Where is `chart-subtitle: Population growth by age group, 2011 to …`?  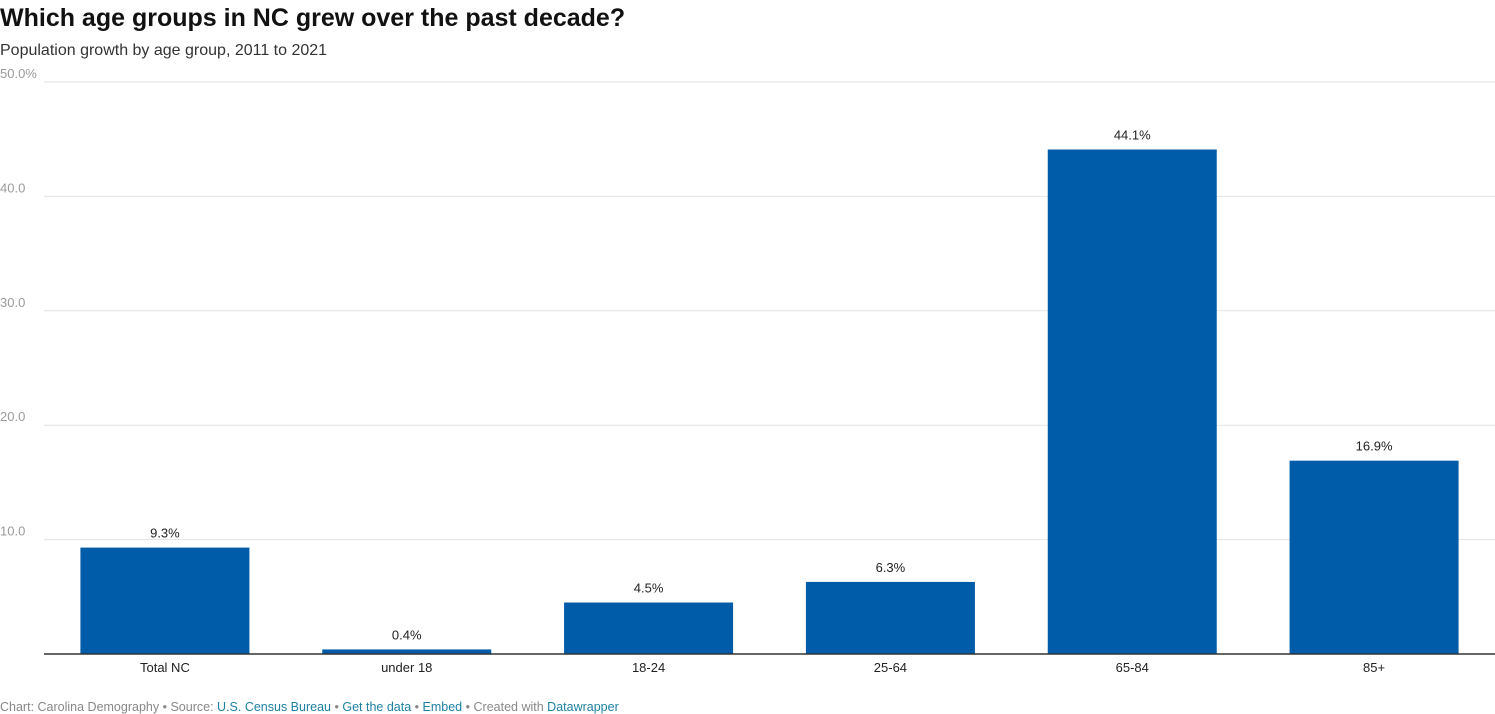
chart-subtitle: Population growth by age group, 2011 to … is located at coordinates (164, 50).